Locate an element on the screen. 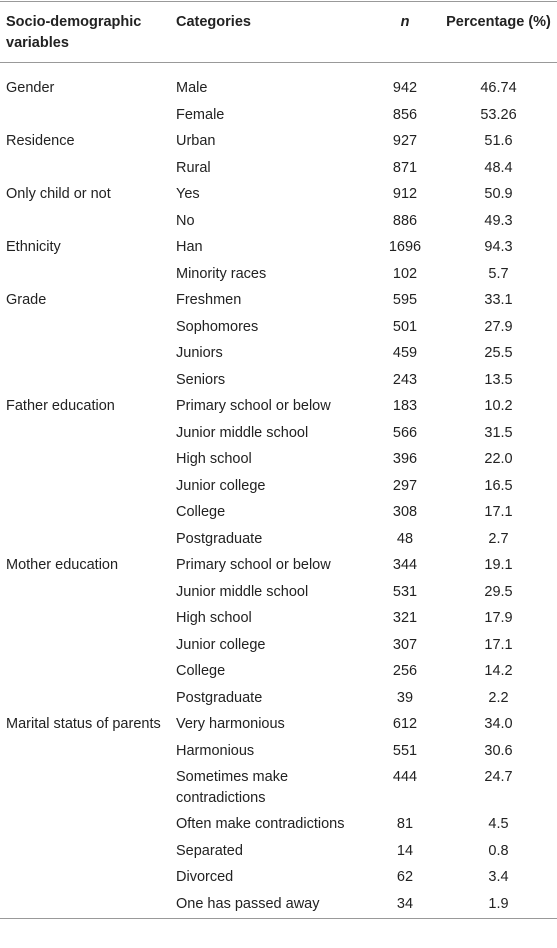 The height and width of the screenshot is (948, 557). table-row: High school 321 17.9 is located at coordinates (278, 618).